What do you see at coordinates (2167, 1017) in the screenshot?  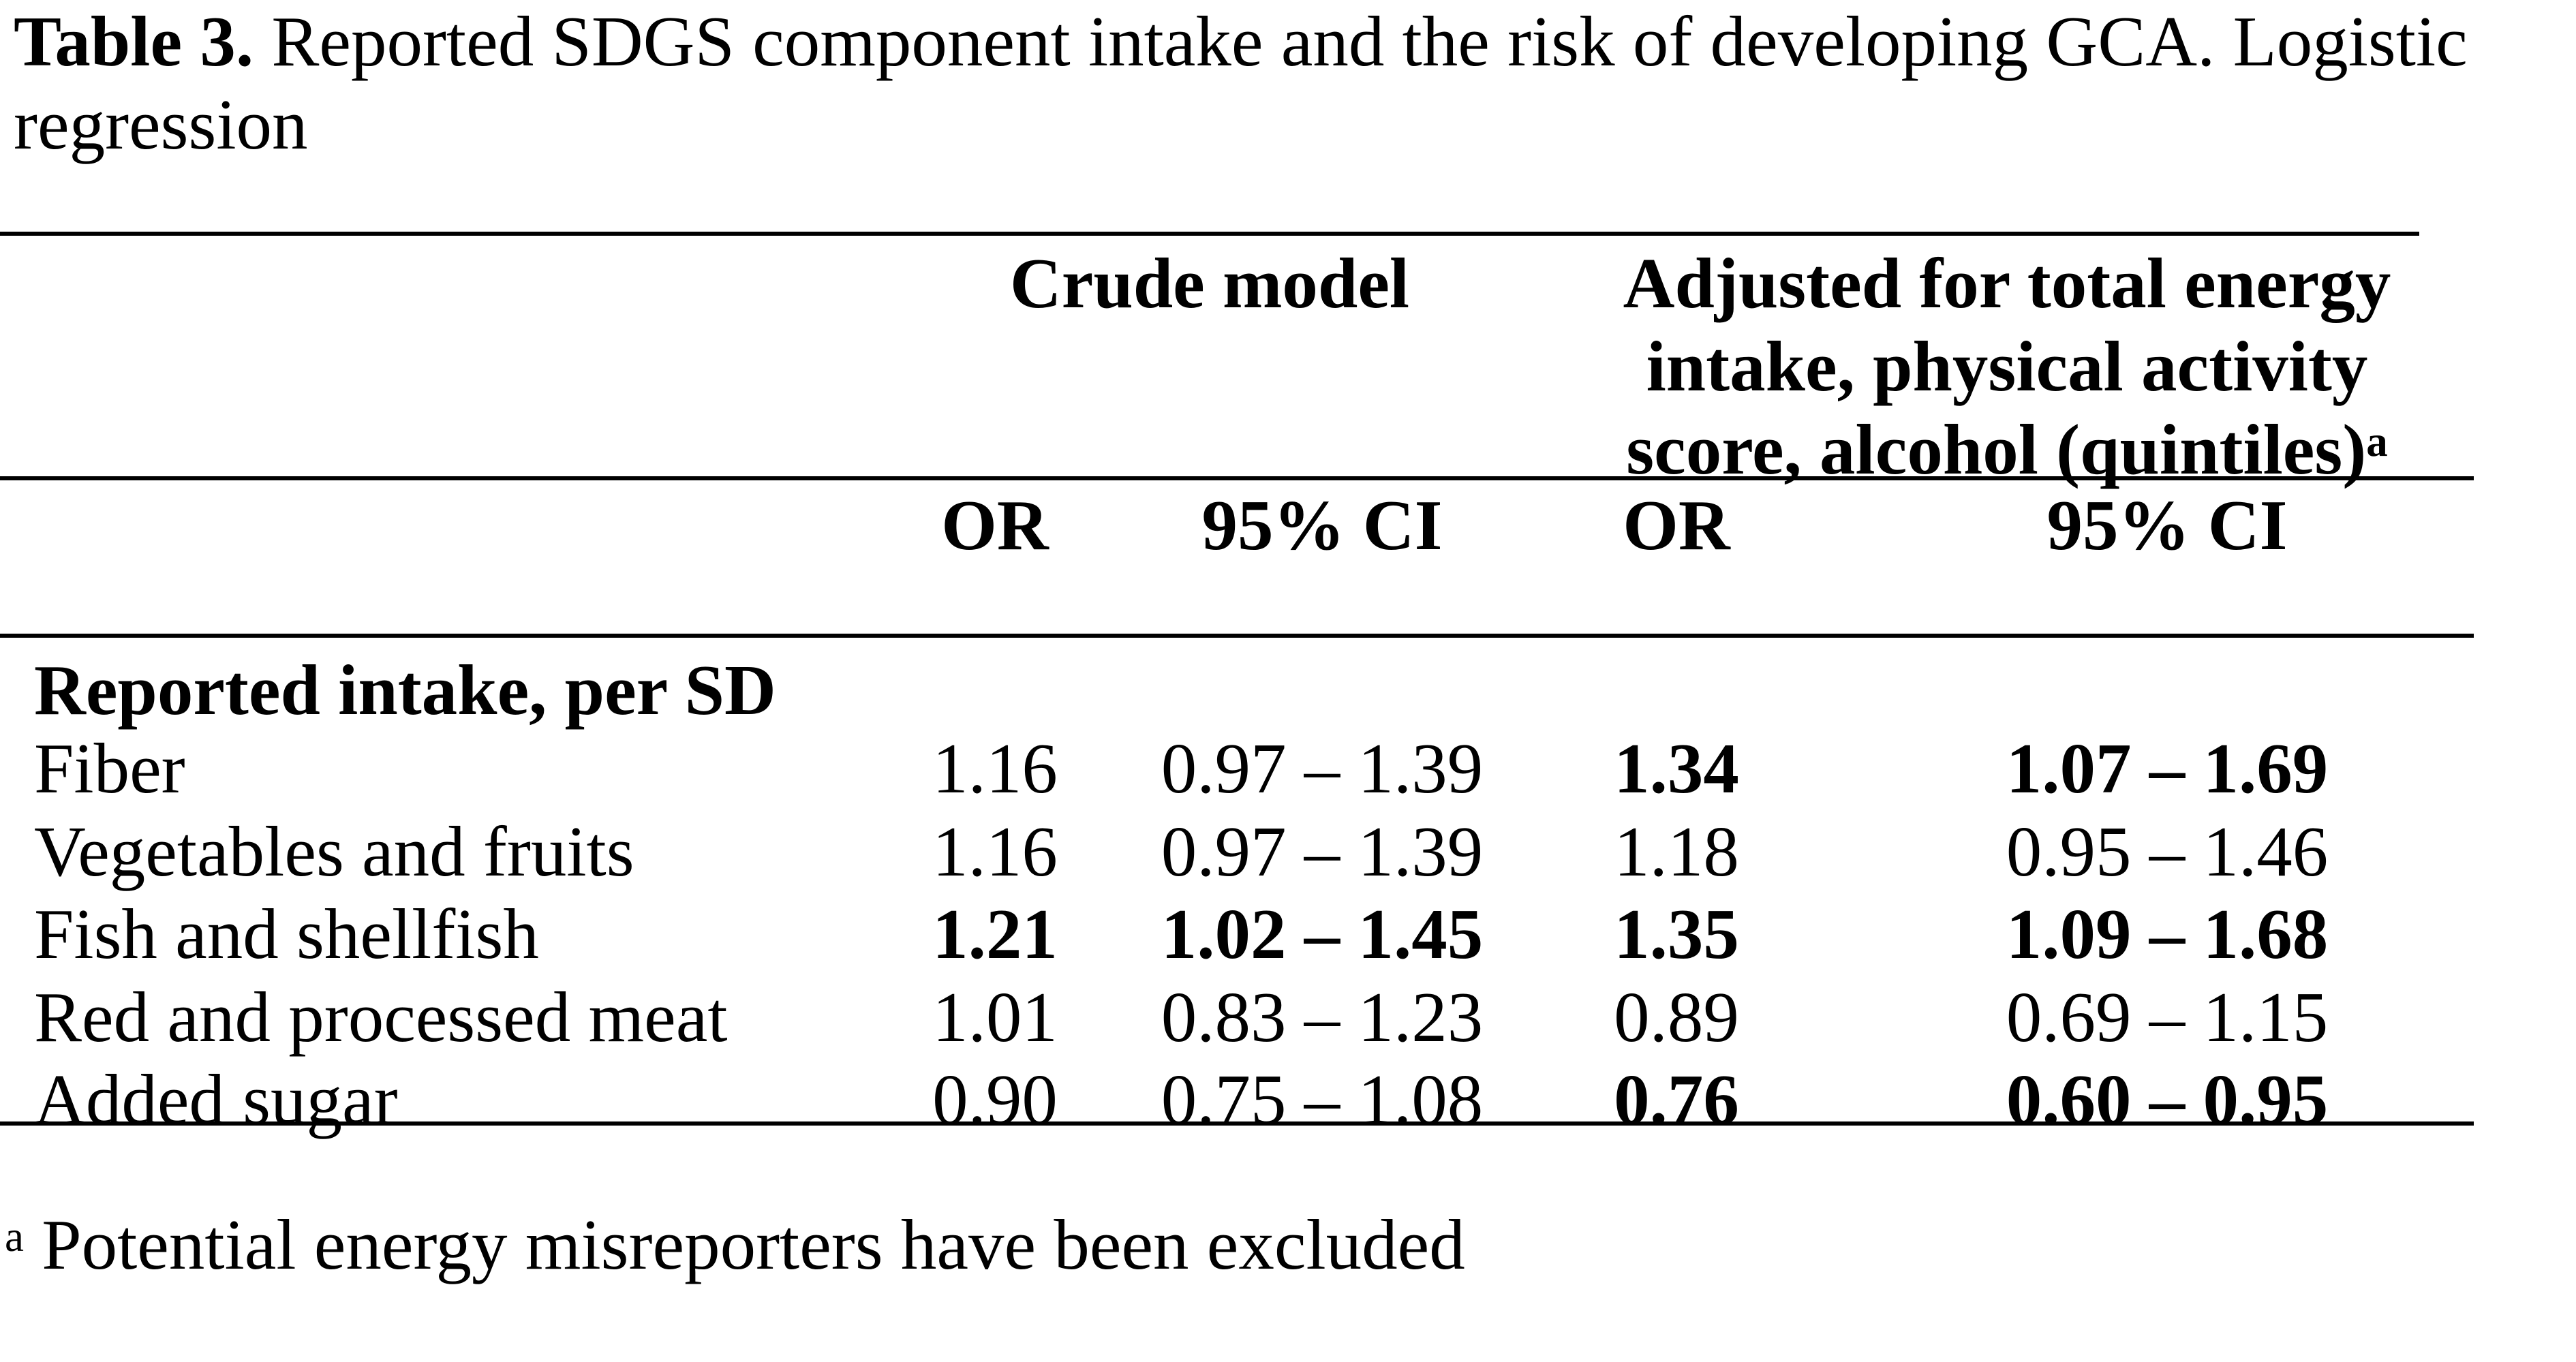 I see `adjusted-ci-value: 0.69 – 1.15` at bounding box center [2167, 1017].